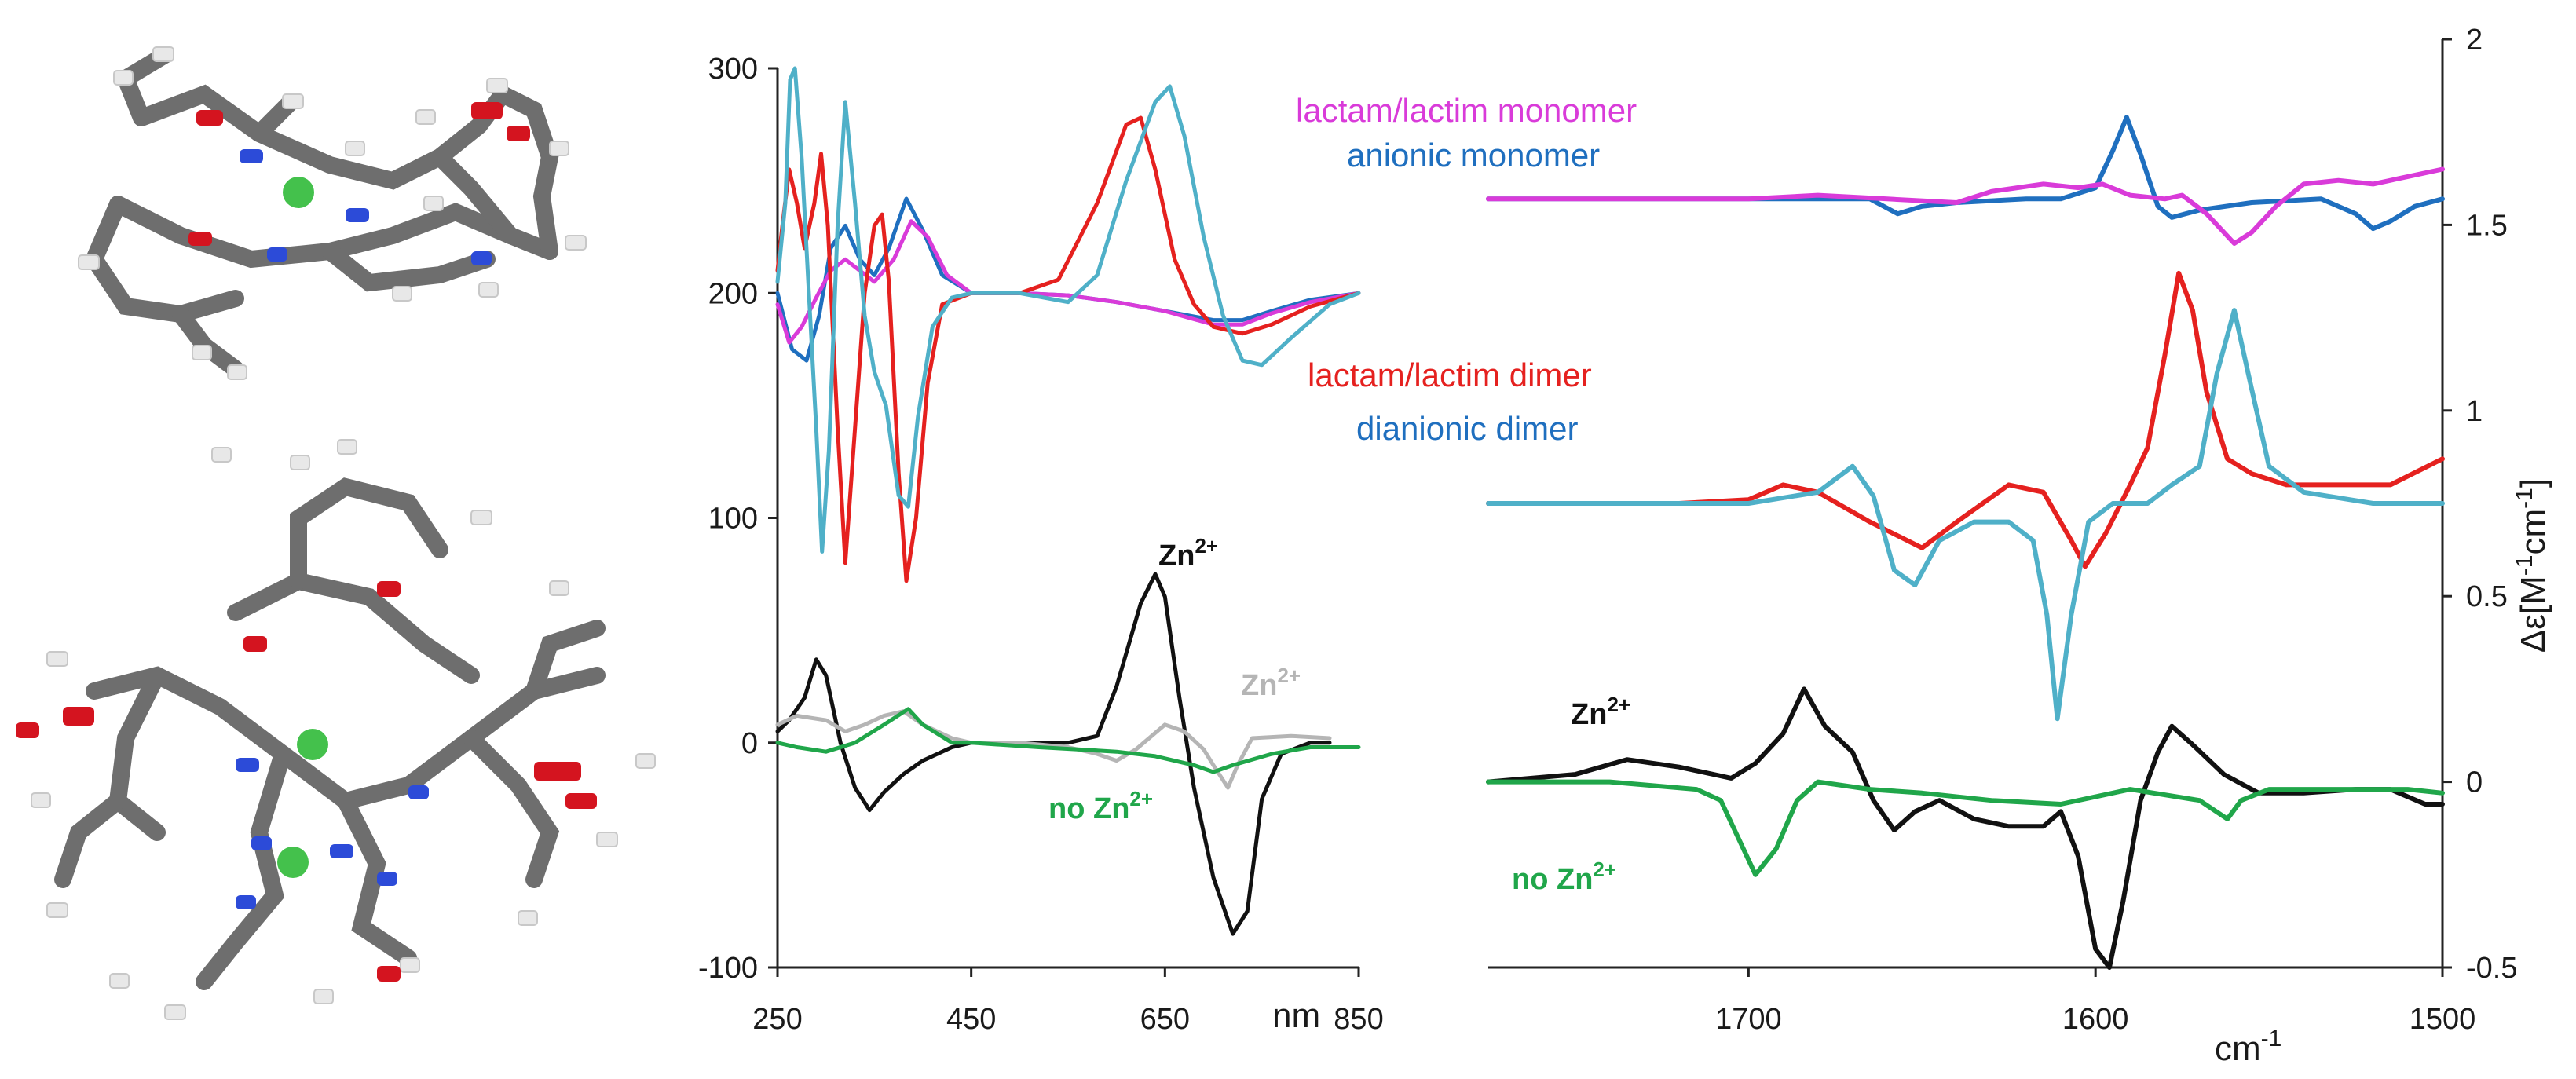 The width and height of the screenshot is (2576, 1079). I want to click on label-zn-uv: Zn2+, so click(1188, 553).